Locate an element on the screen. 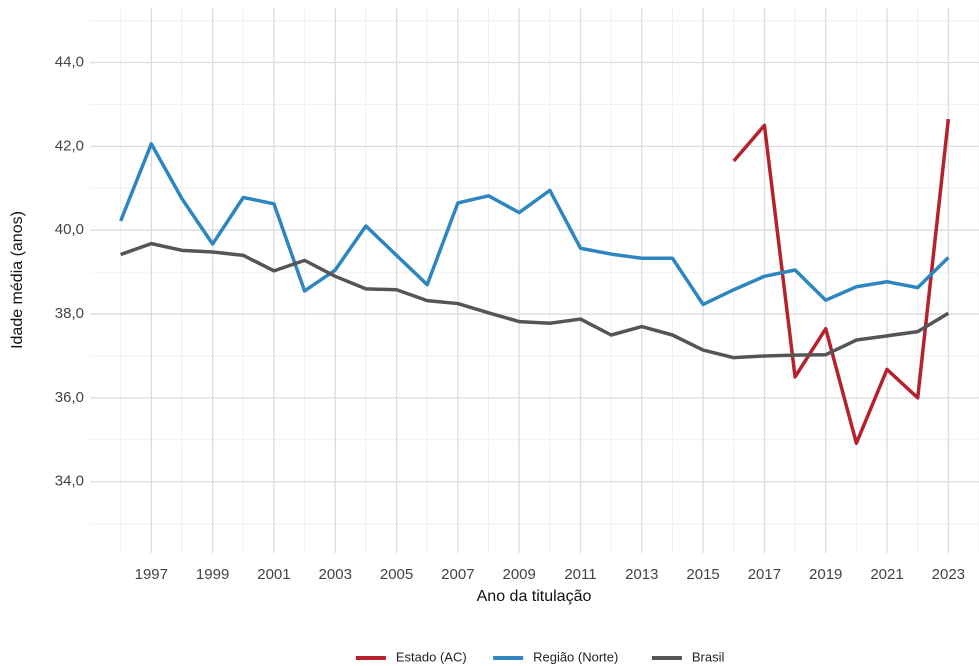 This screenshot has height=666, width=979. x-tick-label: 1997 is located at coordinates (151, 574).